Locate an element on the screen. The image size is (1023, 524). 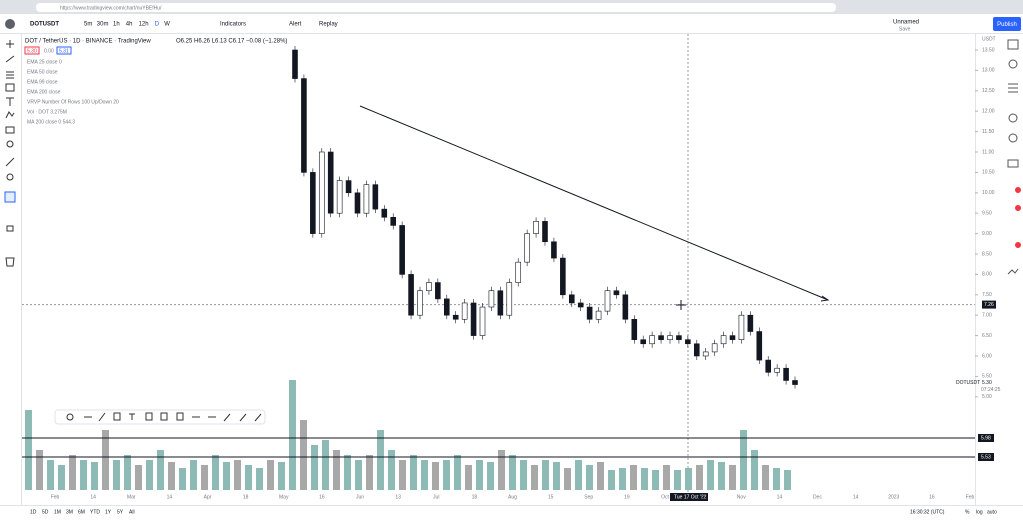
alert-button: Alert is located at coordinates (295, 25).